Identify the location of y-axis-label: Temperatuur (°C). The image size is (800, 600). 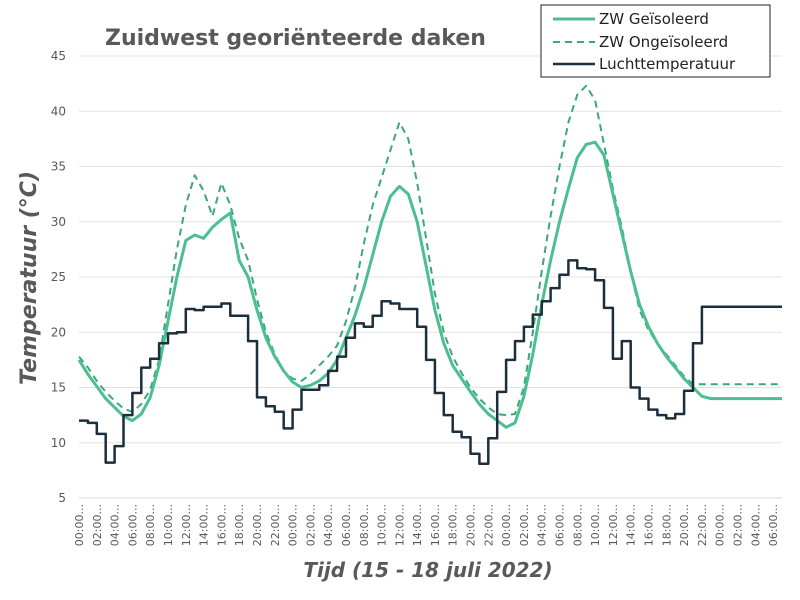
(29, 278).